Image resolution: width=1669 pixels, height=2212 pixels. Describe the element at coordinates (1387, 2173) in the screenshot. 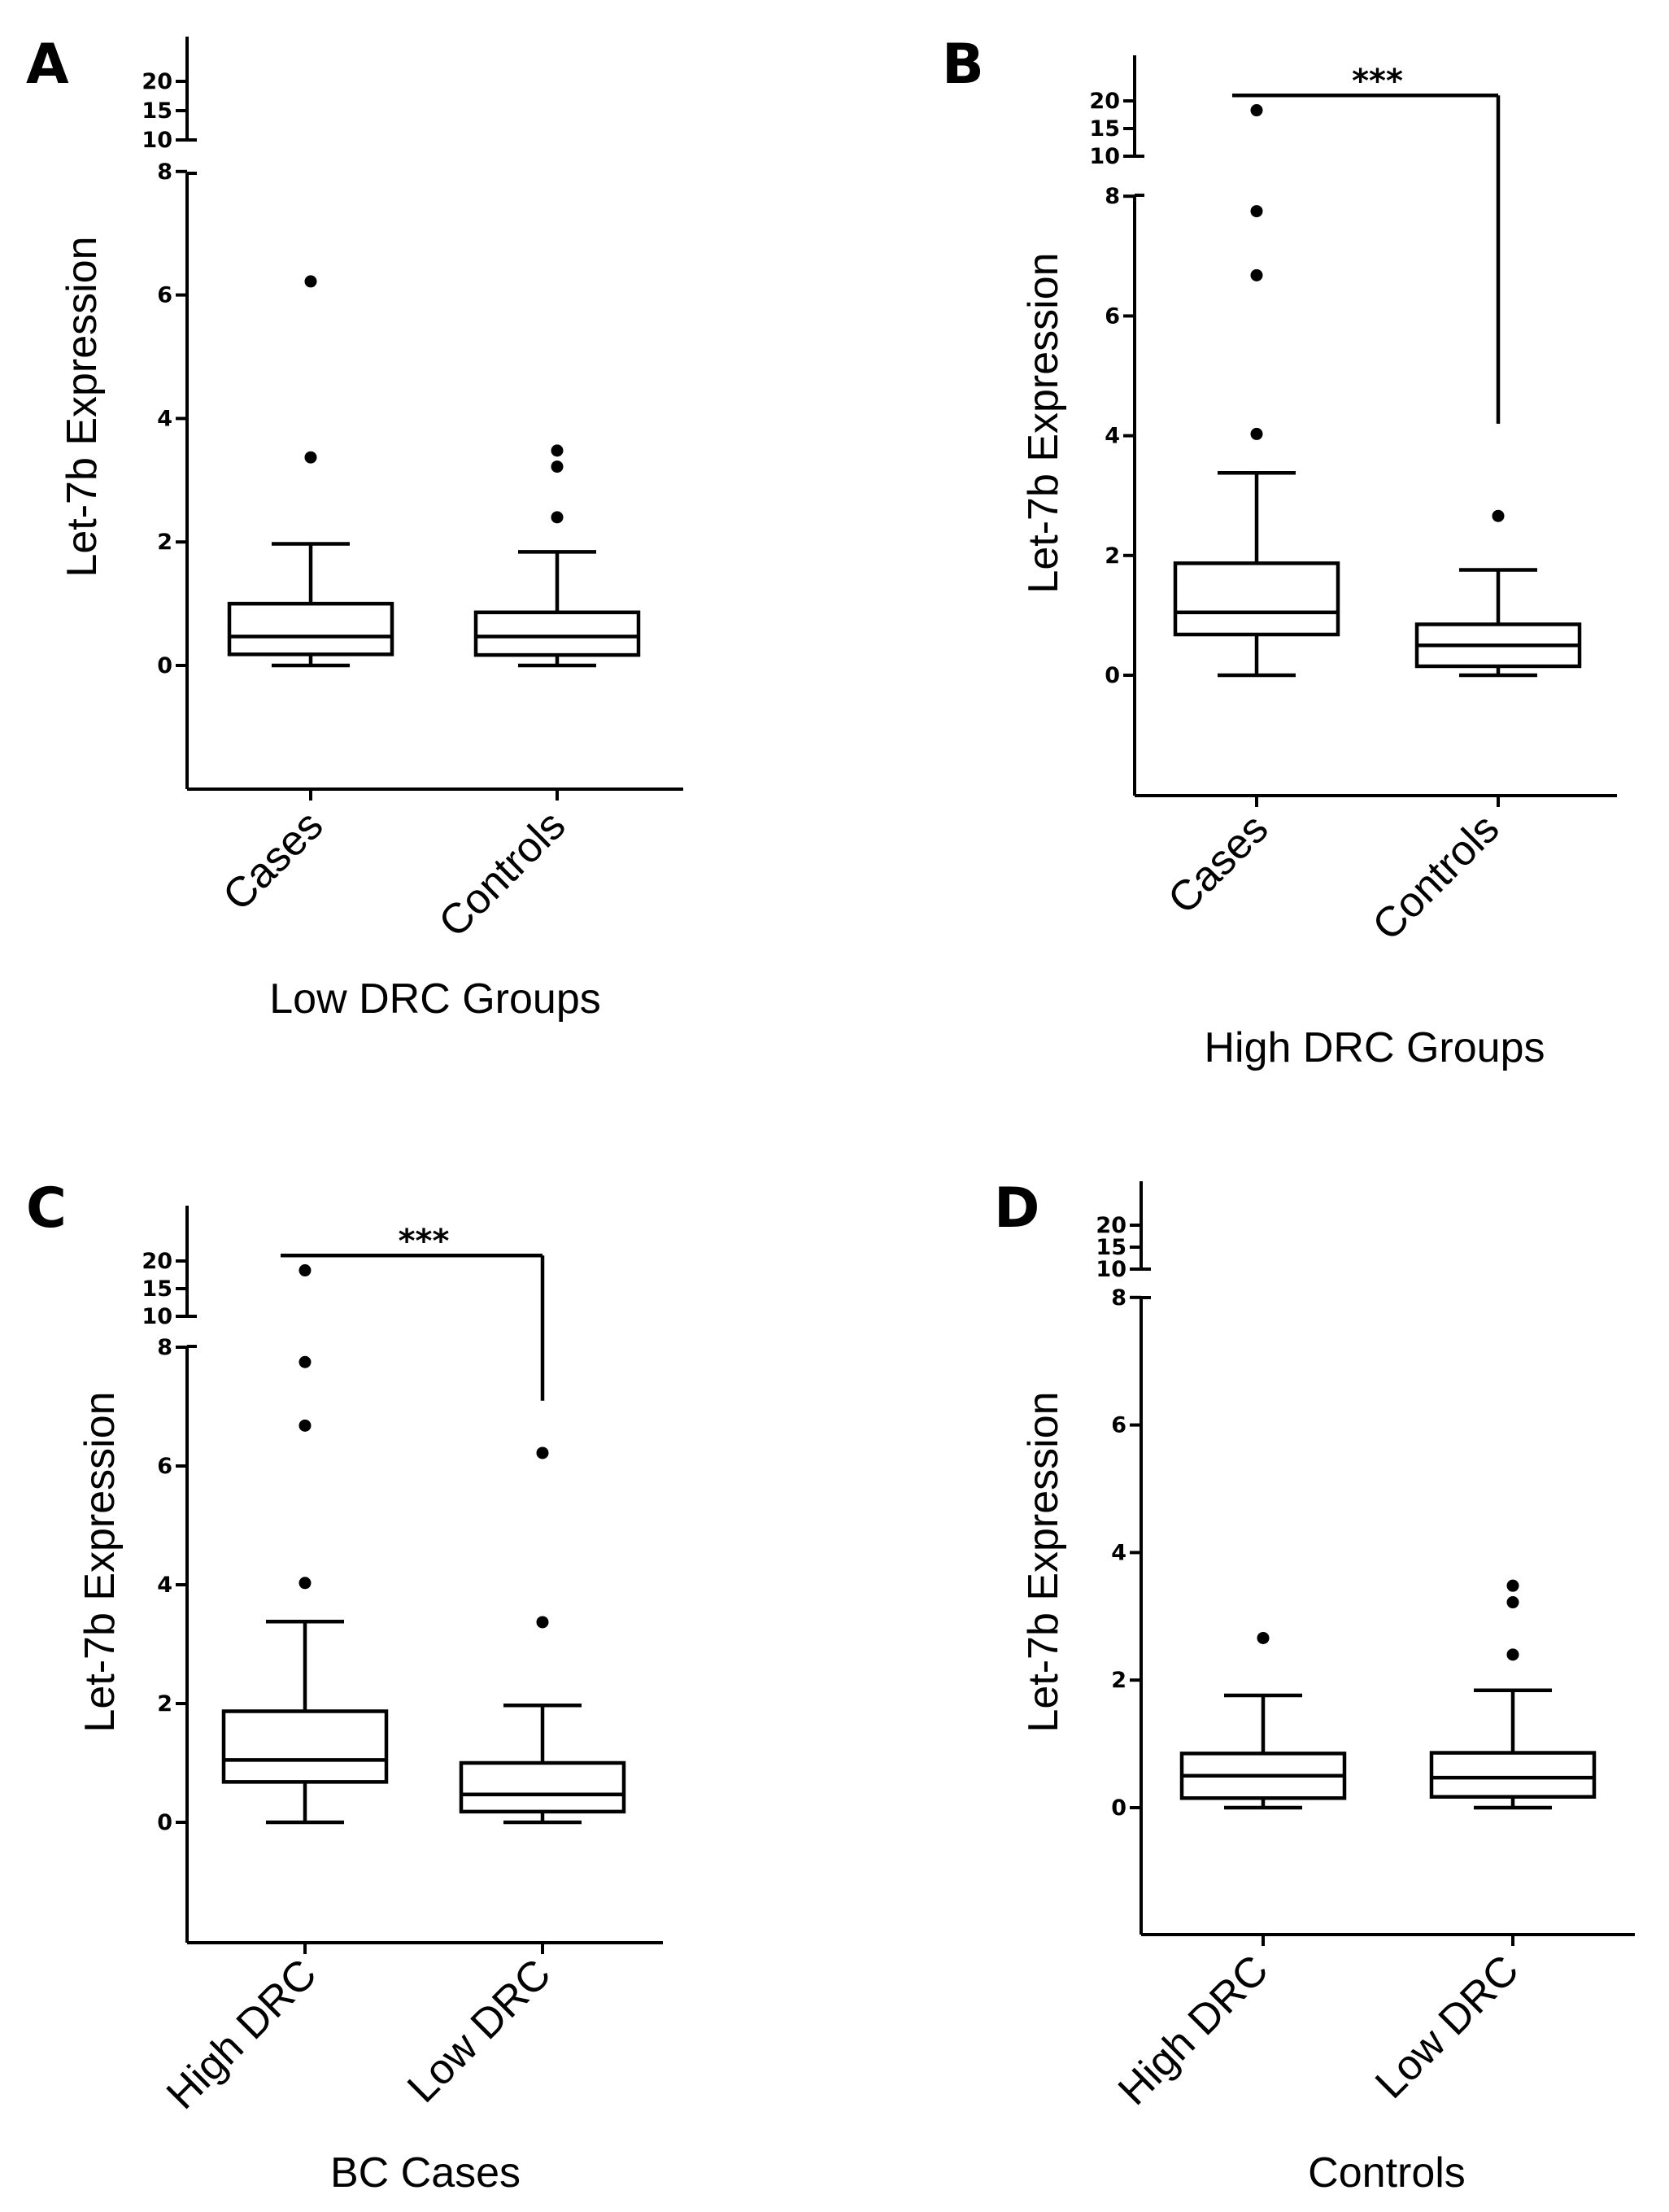

I see `x-axis-label: Controls` at that location.